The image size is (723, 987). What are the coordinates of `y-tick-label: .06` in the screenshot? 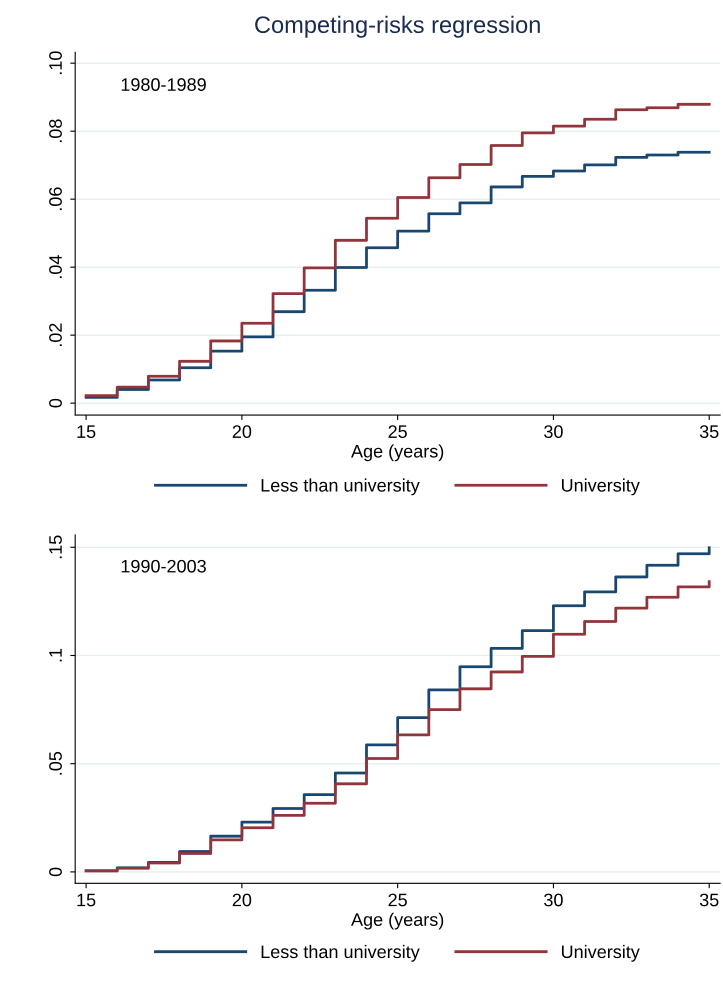 It's located at (55, 198).